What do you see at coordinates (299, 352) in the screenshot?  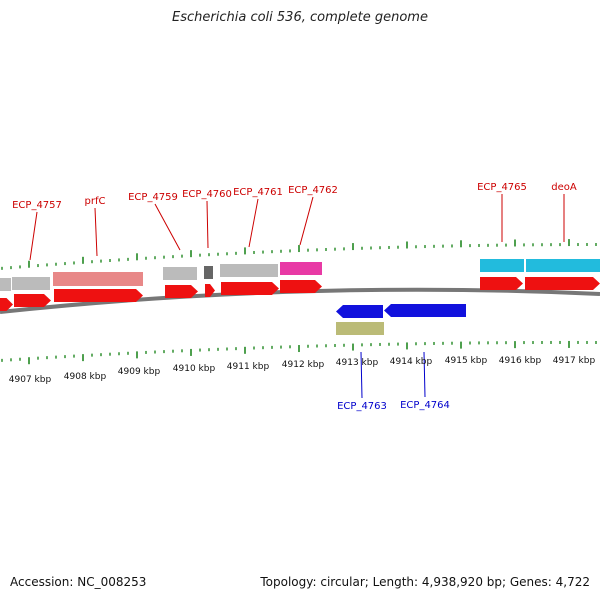 I see `lower-tick-ring` at bounding box center [299, 352].